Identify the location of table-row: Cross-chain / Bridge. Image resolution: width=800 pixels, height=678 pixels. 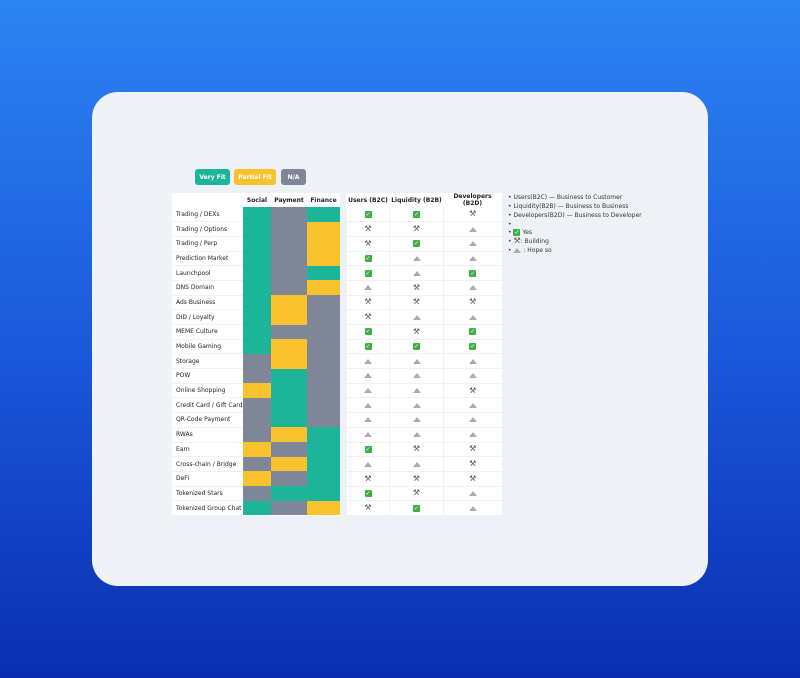
(256, 464).